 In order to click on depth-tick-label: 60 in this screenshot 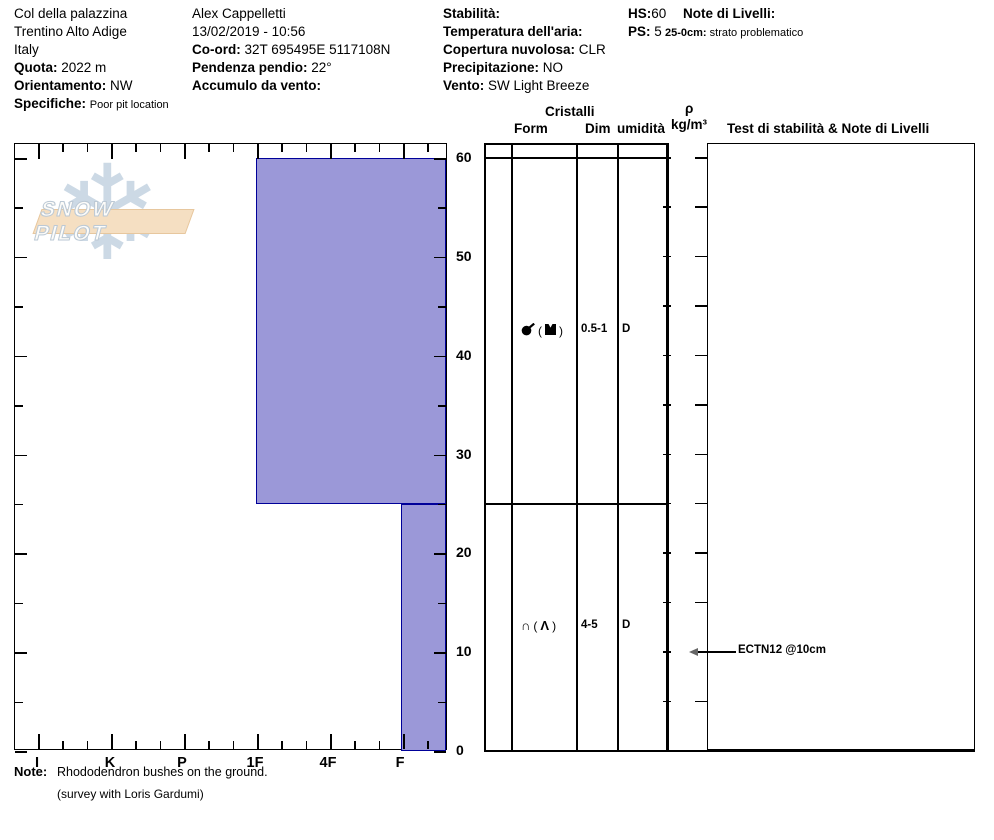, I will do `click(464, 157)`.